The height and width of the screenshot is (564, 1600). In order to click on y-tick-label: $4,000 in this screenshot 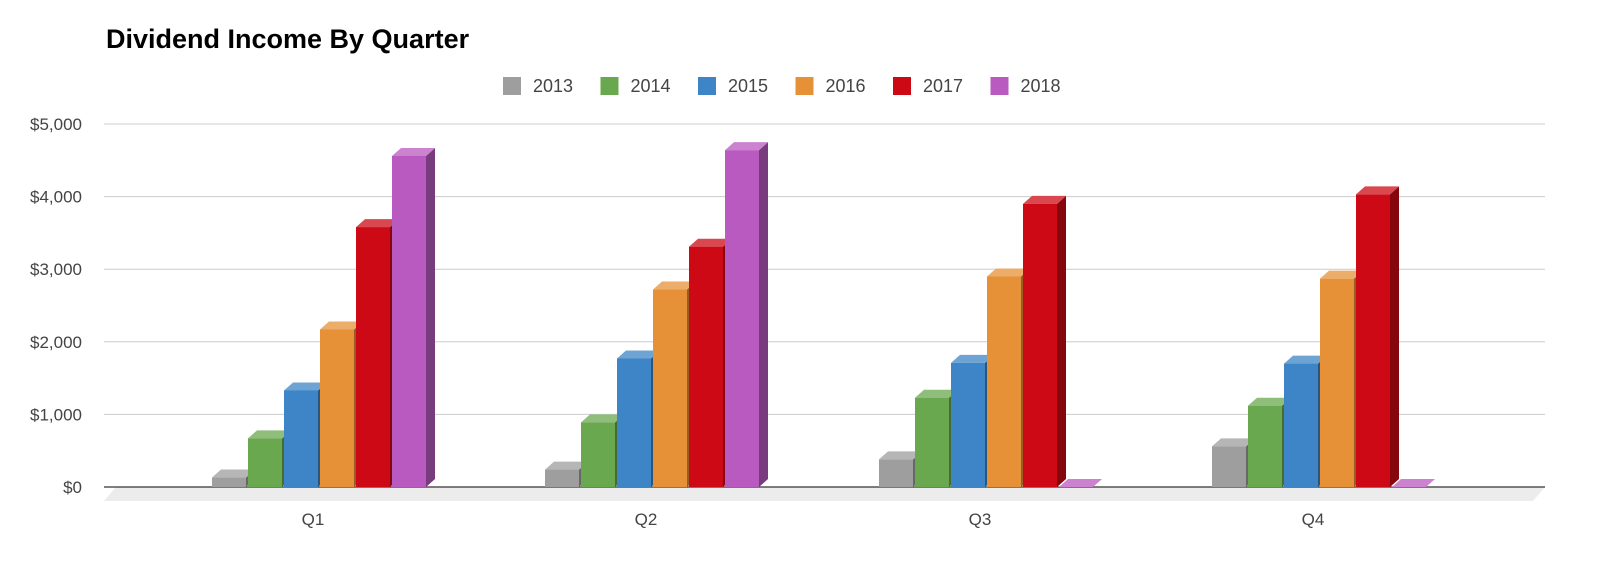, I will do `click(56, 197)`.